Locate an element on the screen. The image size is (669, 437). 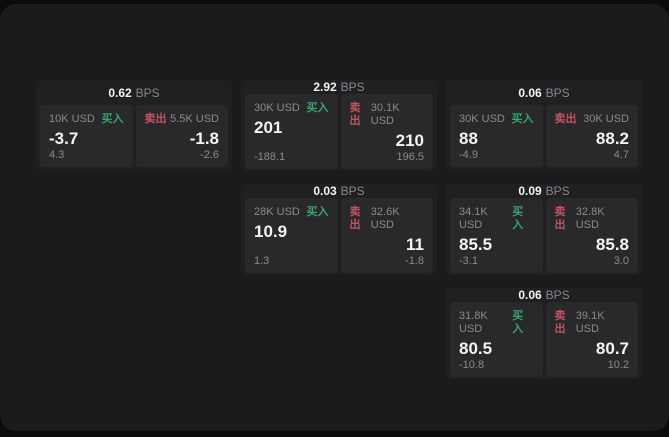
sell-amount: 30.1K USD is located at coordinates (385, 114).